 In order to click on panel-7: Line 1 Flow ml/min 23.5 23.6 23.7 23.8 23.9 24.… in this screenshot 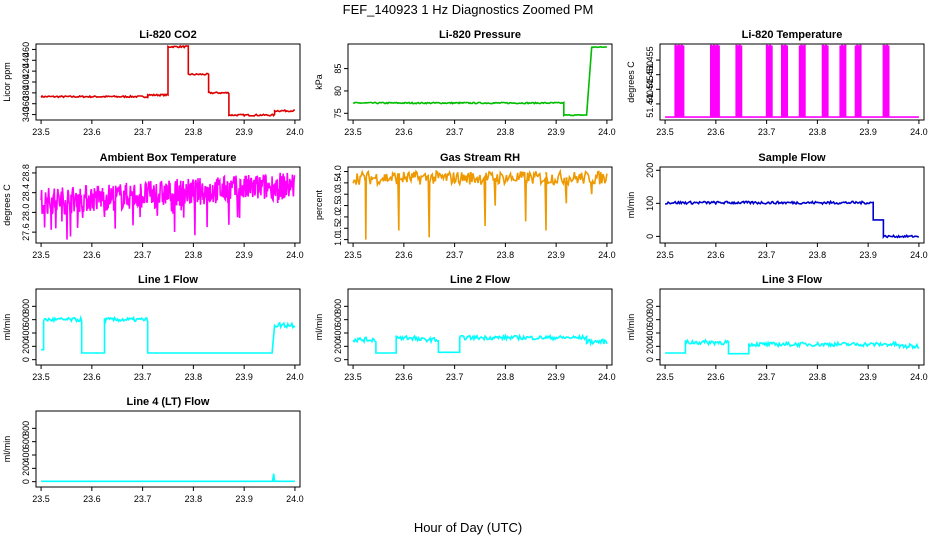, I will do `click(153, 328)`.